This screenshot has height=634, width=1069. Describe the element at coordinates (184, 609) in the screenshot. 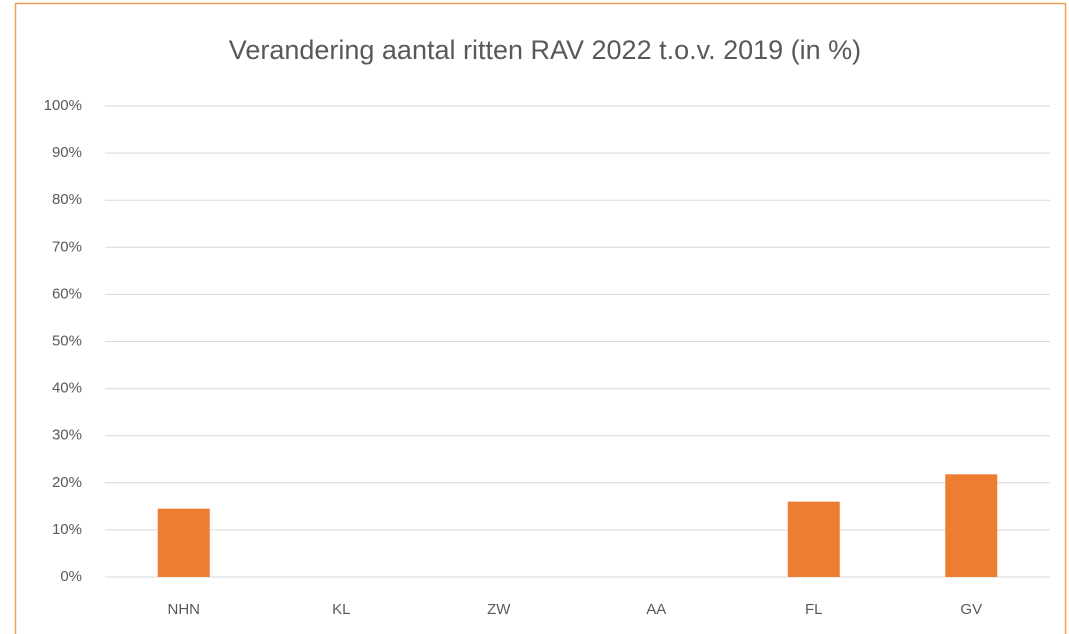

I see `x-tick-label: NHN` at that location.